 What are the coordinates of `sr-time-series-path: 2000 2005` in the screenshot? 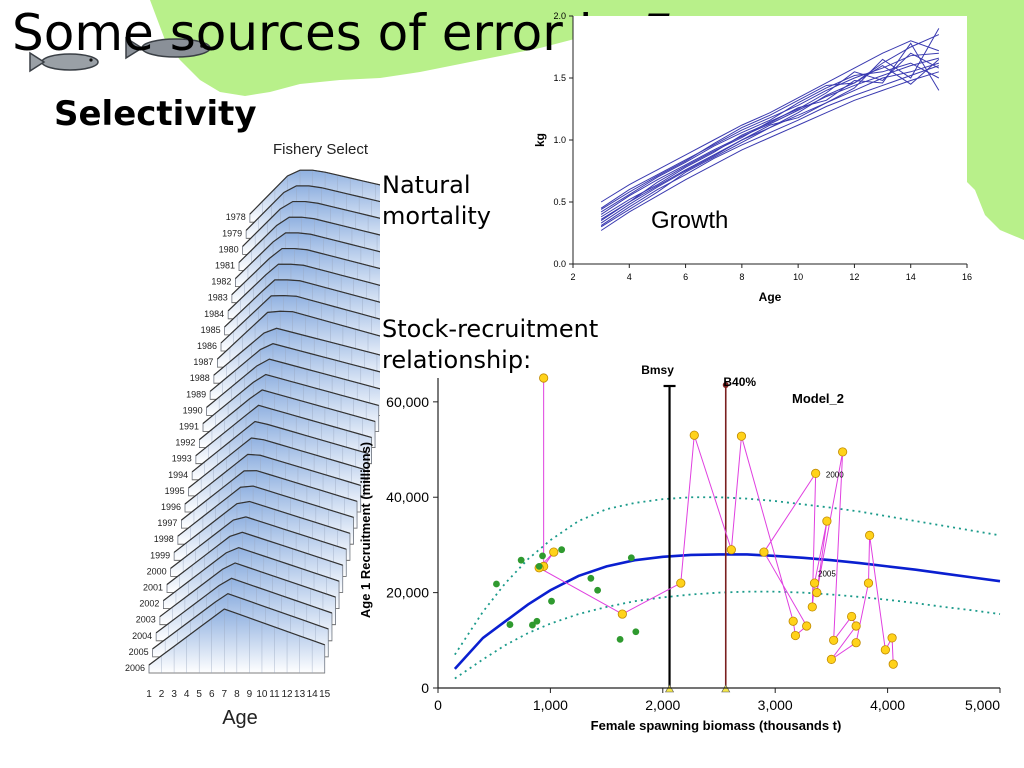 It's located at (716, 521).